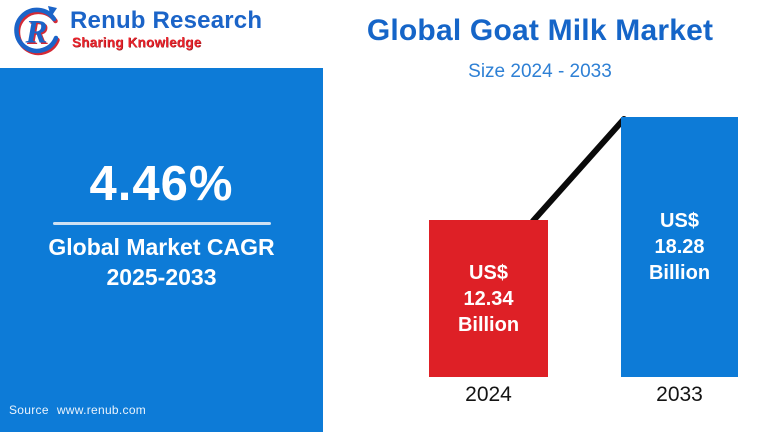 The width and height of the screenshot is (768, 432). What do you see at coordinates (679, 273) in the screenshot?
I see `bar-2033-unit: Billion` at bounding box center [679, 273].